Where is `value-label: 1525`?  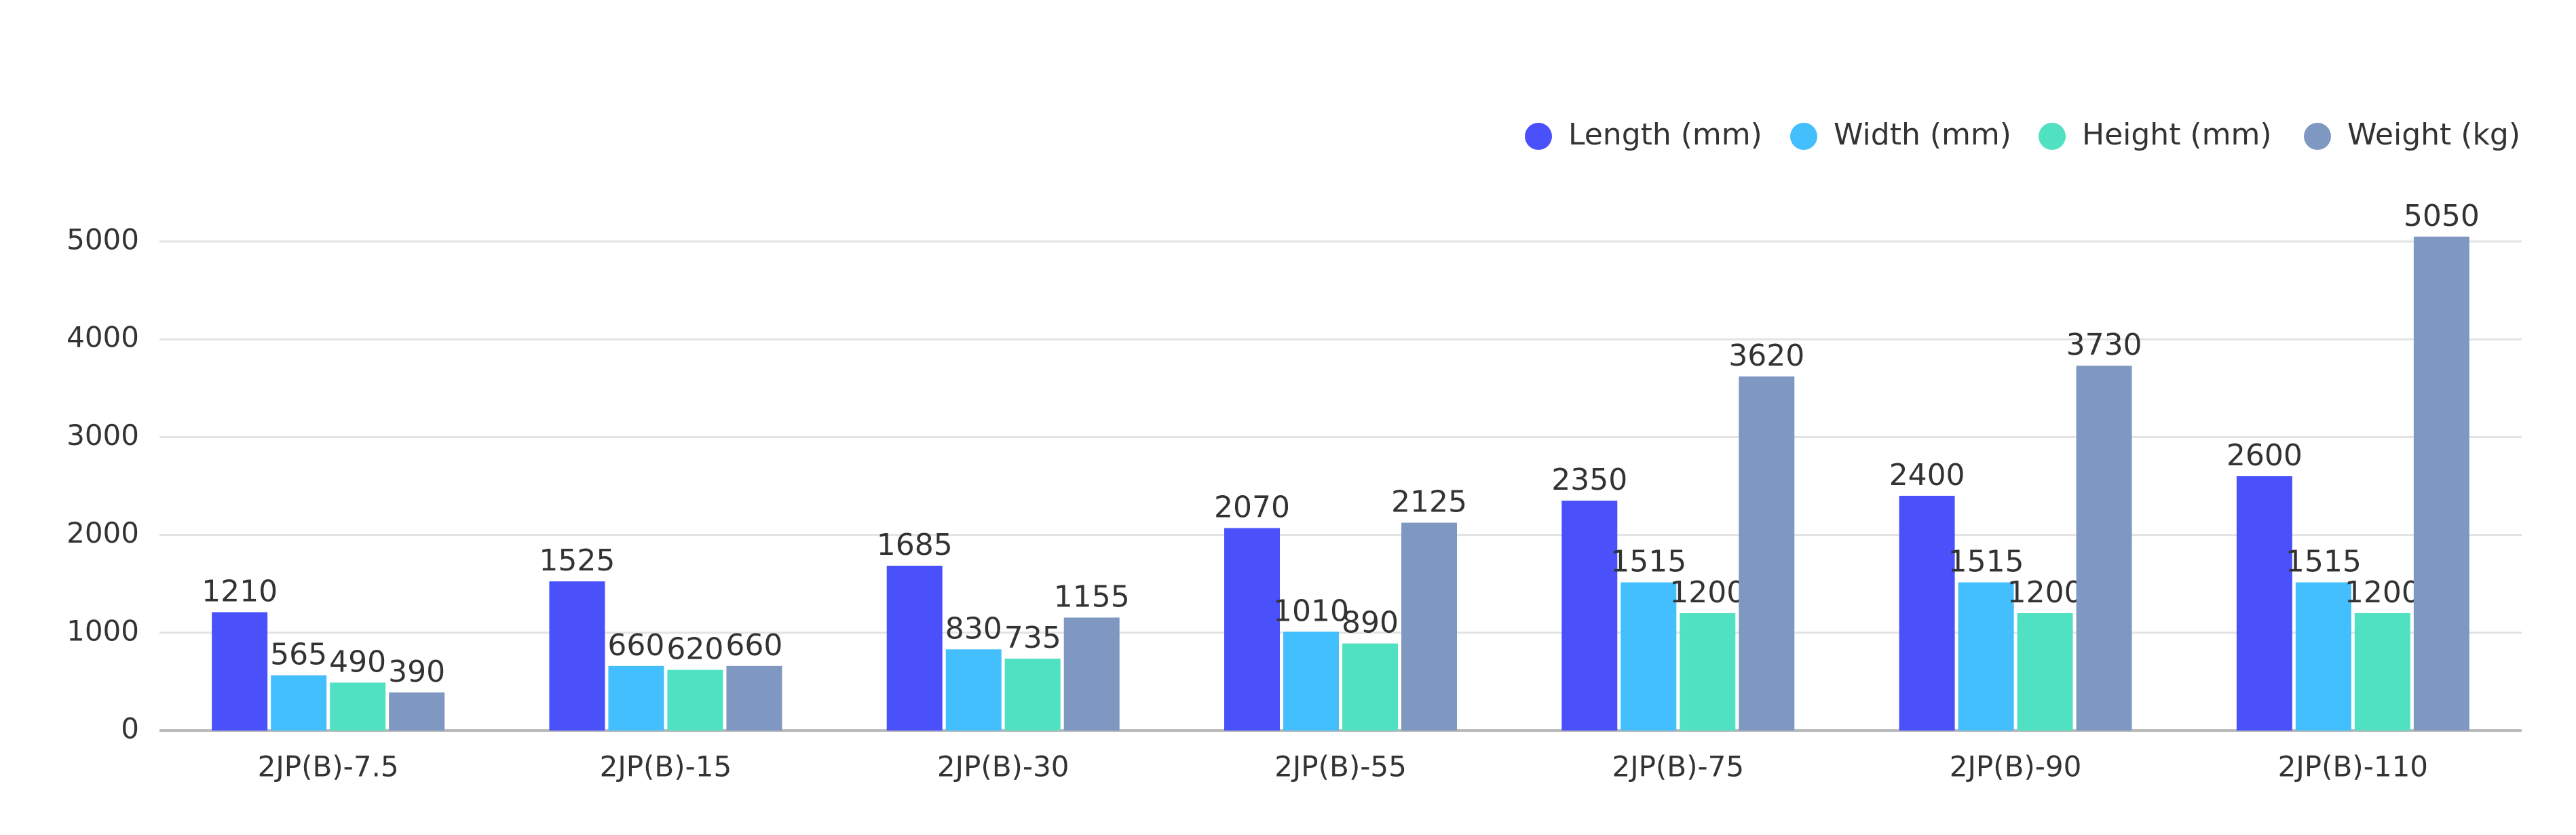 value-label: 1525 is located at coordinates (577, 560).